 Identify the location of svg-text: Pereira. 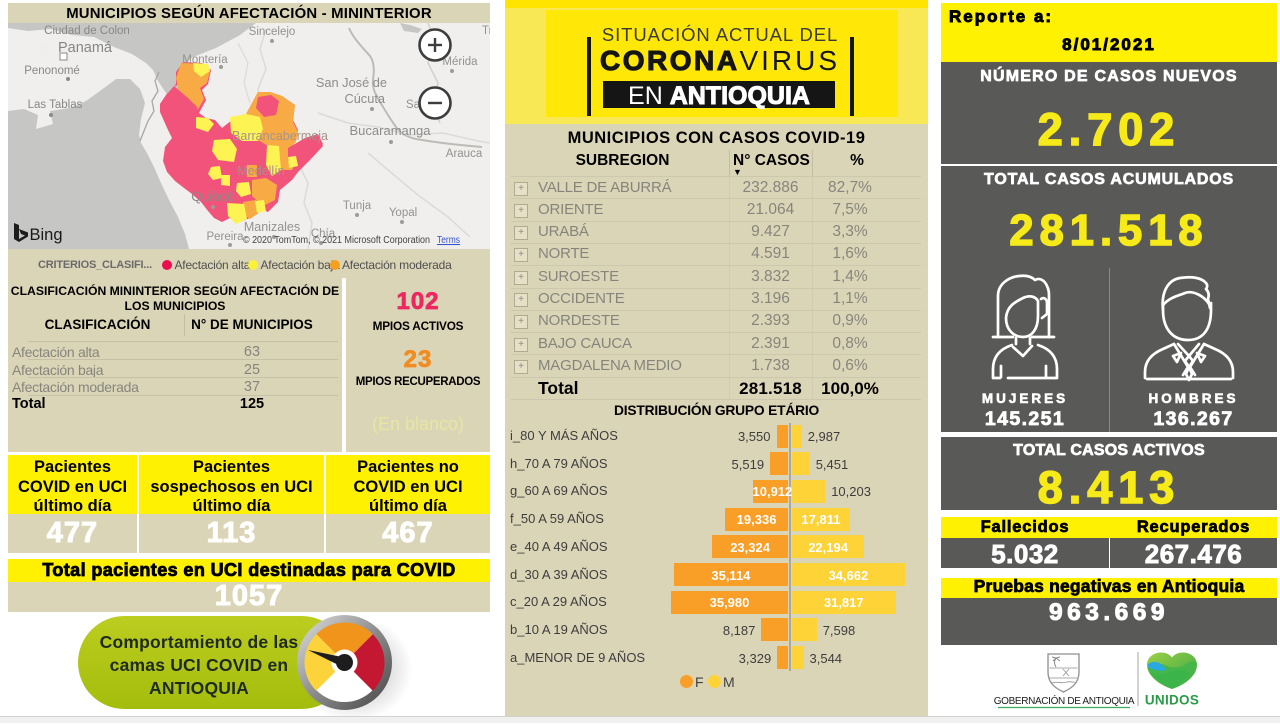
(225, 237).